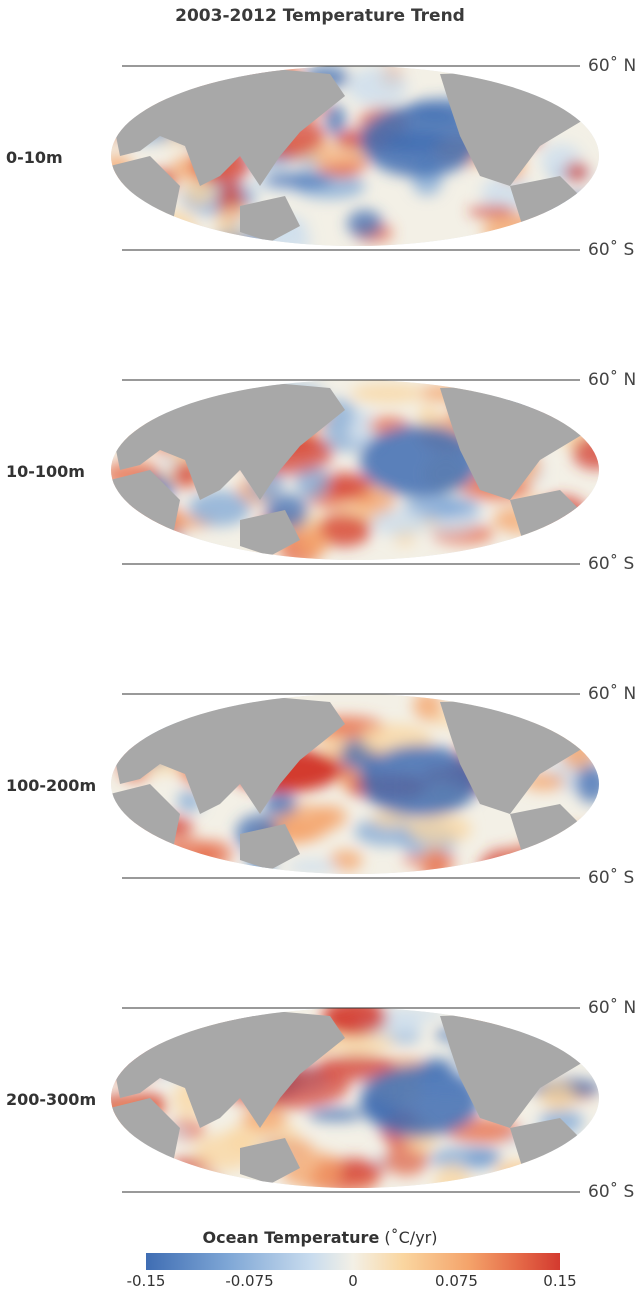 Image resolution: width=640 pixels, height=1292 pixels. What do you see at coordinates (411, 1237) in the screenshot?
I see `legend-units: (˚C/yr)` at bounding box center [411, 1237].